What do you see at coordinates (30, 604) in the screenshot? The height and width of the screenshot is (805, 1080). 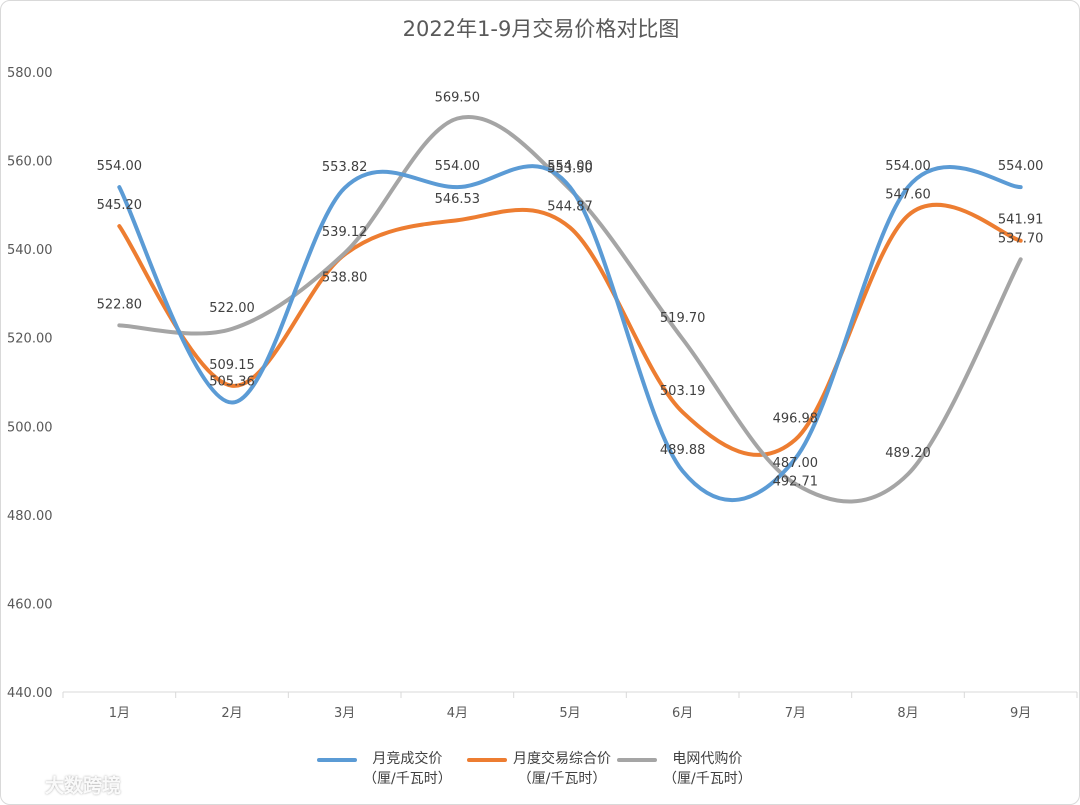 I see `y-tick-label: 460.00` at bounding box center [30, 604].